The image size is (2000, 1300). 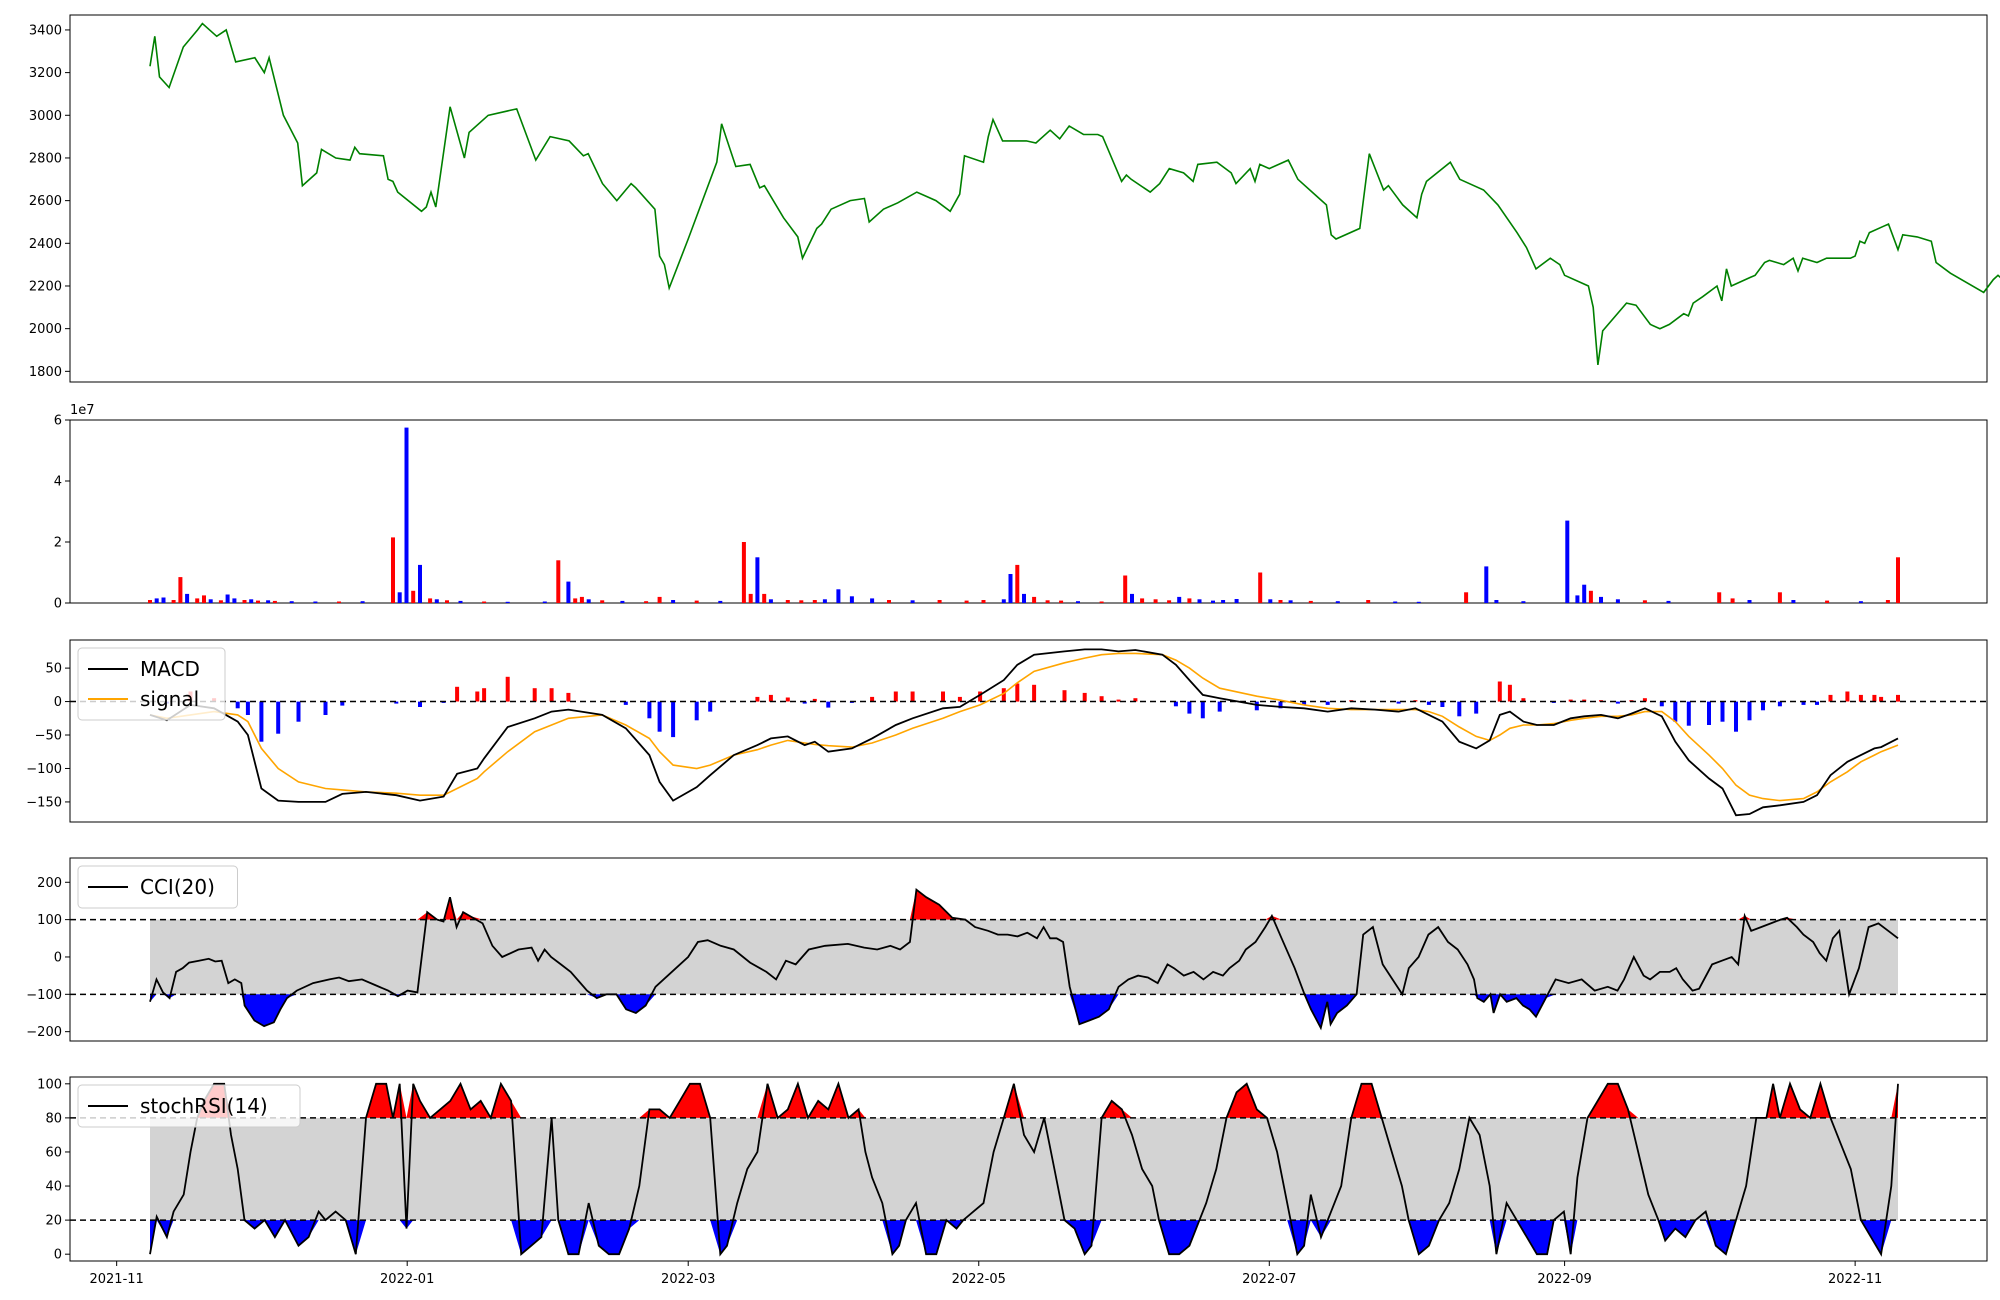 What do you see at coordinates (58, 957) in the screenshot?
I see `cci-ytick-label: 0` at bounding box center [58, 957].